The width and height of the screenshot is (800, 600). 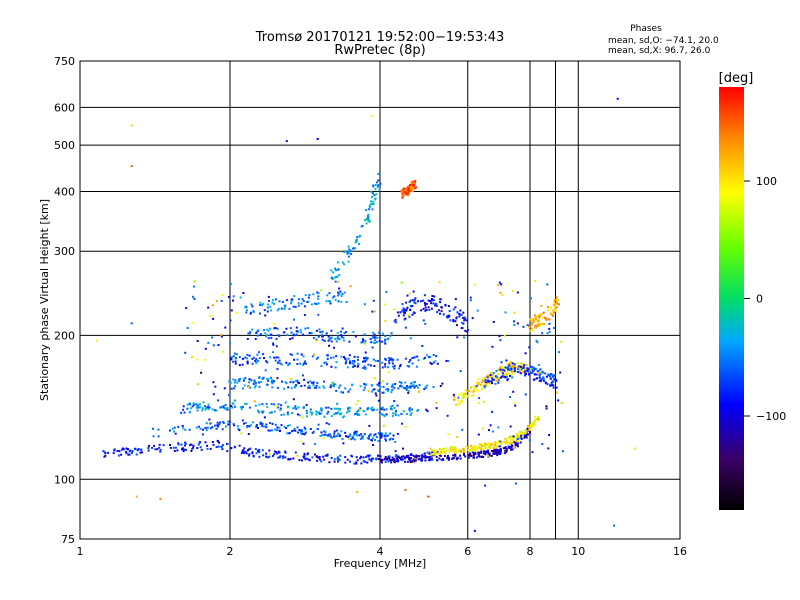 I want to click on data-point-1922, so click(x=510, y=366).